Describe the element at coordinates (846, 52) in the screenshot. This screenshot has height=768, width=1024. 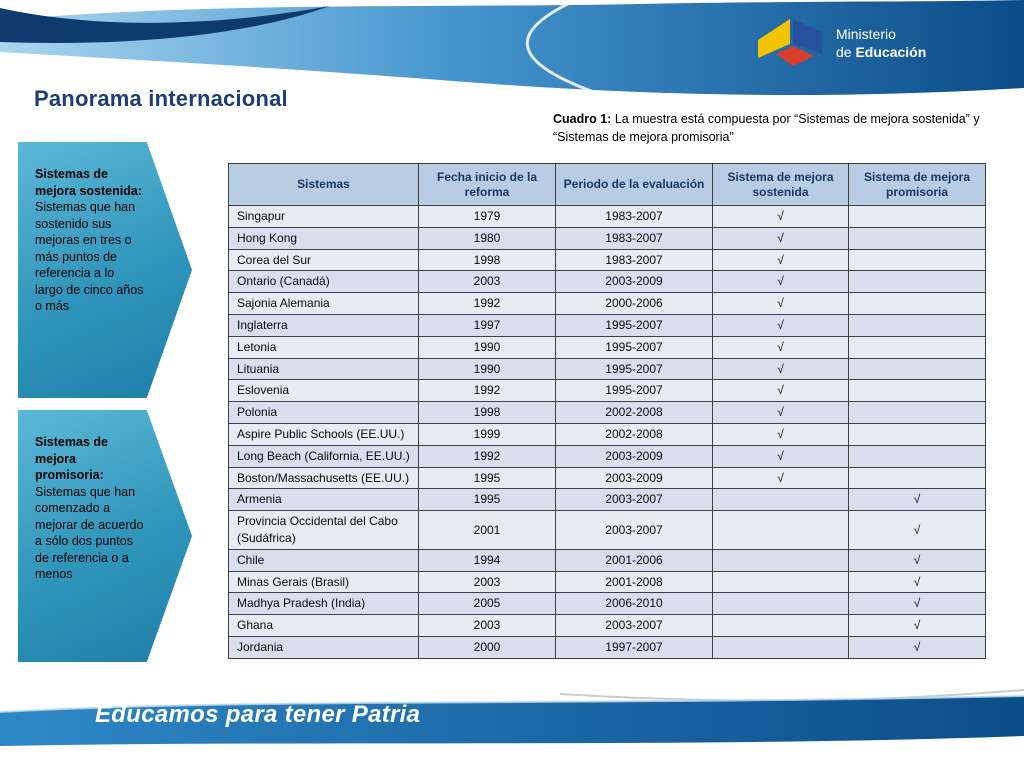
I see `logo-line2-prefix: de` at that location.